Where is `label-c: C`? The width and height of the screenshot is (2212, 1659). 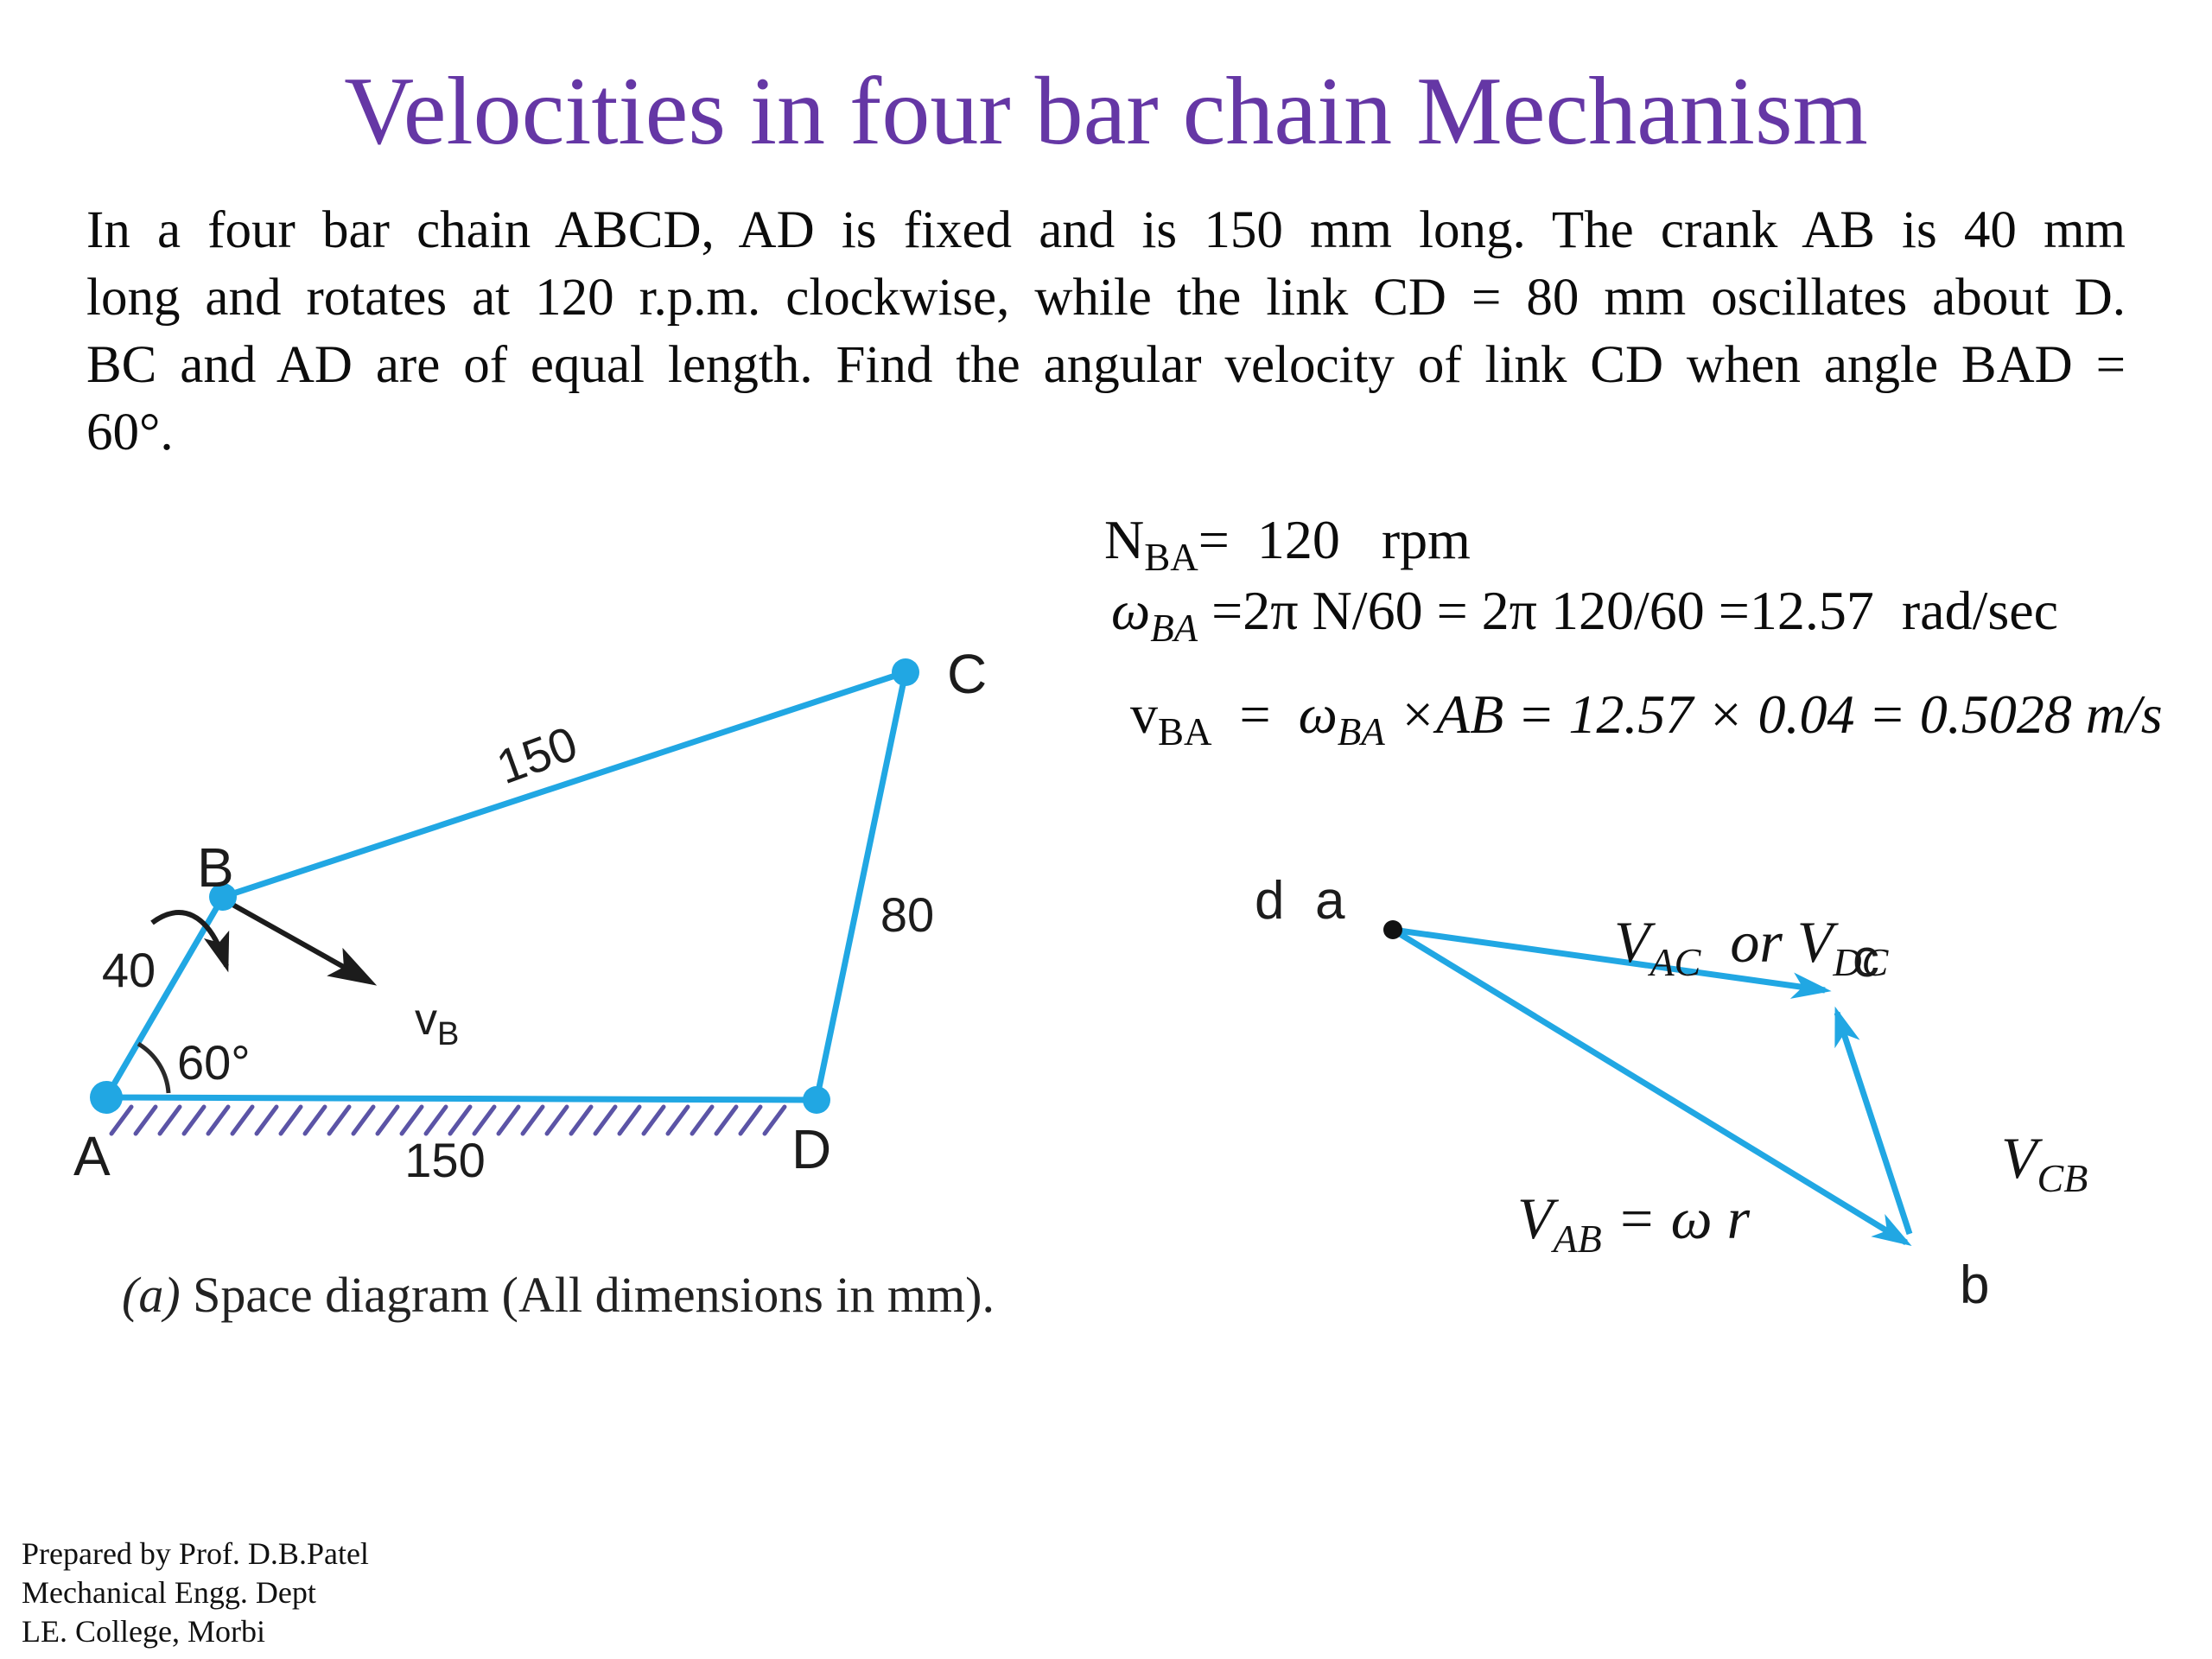 label-c: C is located at coordinates (967, 674).